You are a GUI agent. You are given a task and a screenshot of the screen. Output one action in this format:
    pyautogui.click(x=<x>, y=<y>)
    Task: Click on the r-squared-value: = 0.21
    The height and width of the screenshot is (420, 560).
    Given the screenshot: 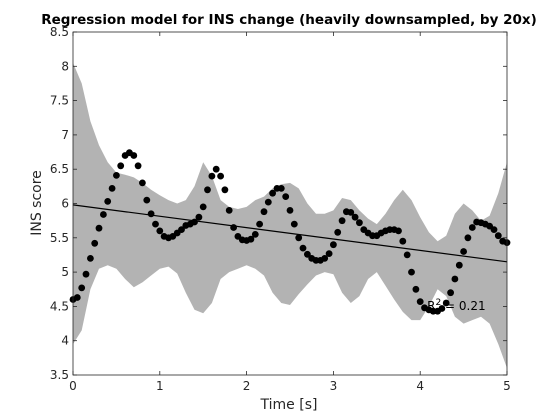 What is the action you would take?
    pyautogui.click(x=463, y=306)
    